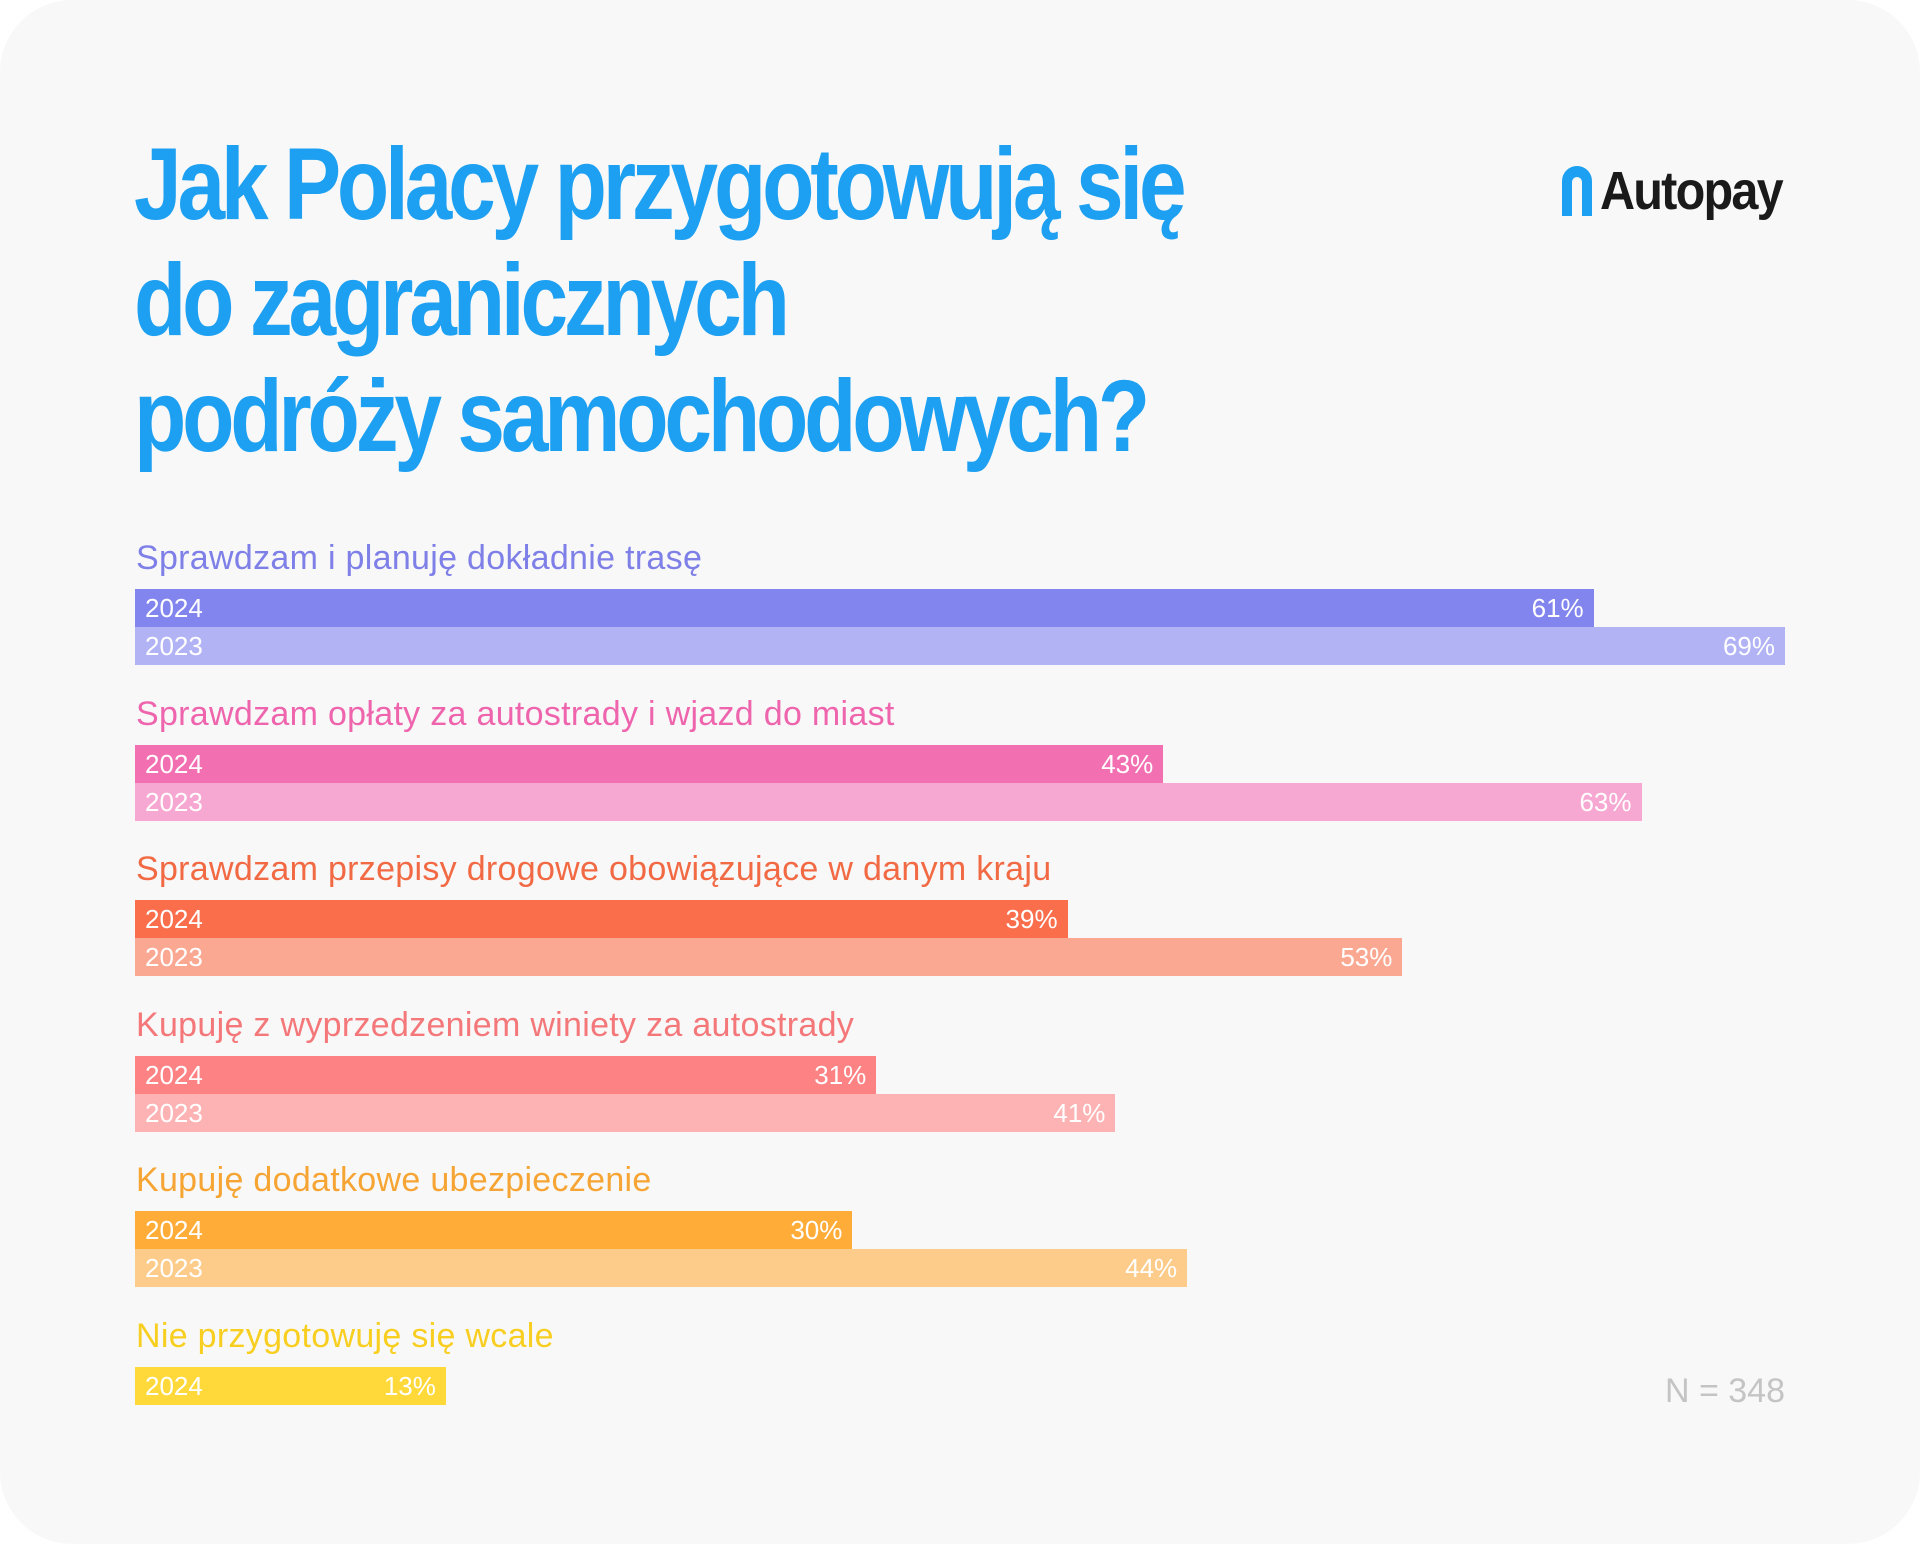 The image size is (1920, 1544). What do you see at coordinates (1031, 919) in the screenshot?
I see `bar-value-label: 39%` at bounding box center [1031, 919].